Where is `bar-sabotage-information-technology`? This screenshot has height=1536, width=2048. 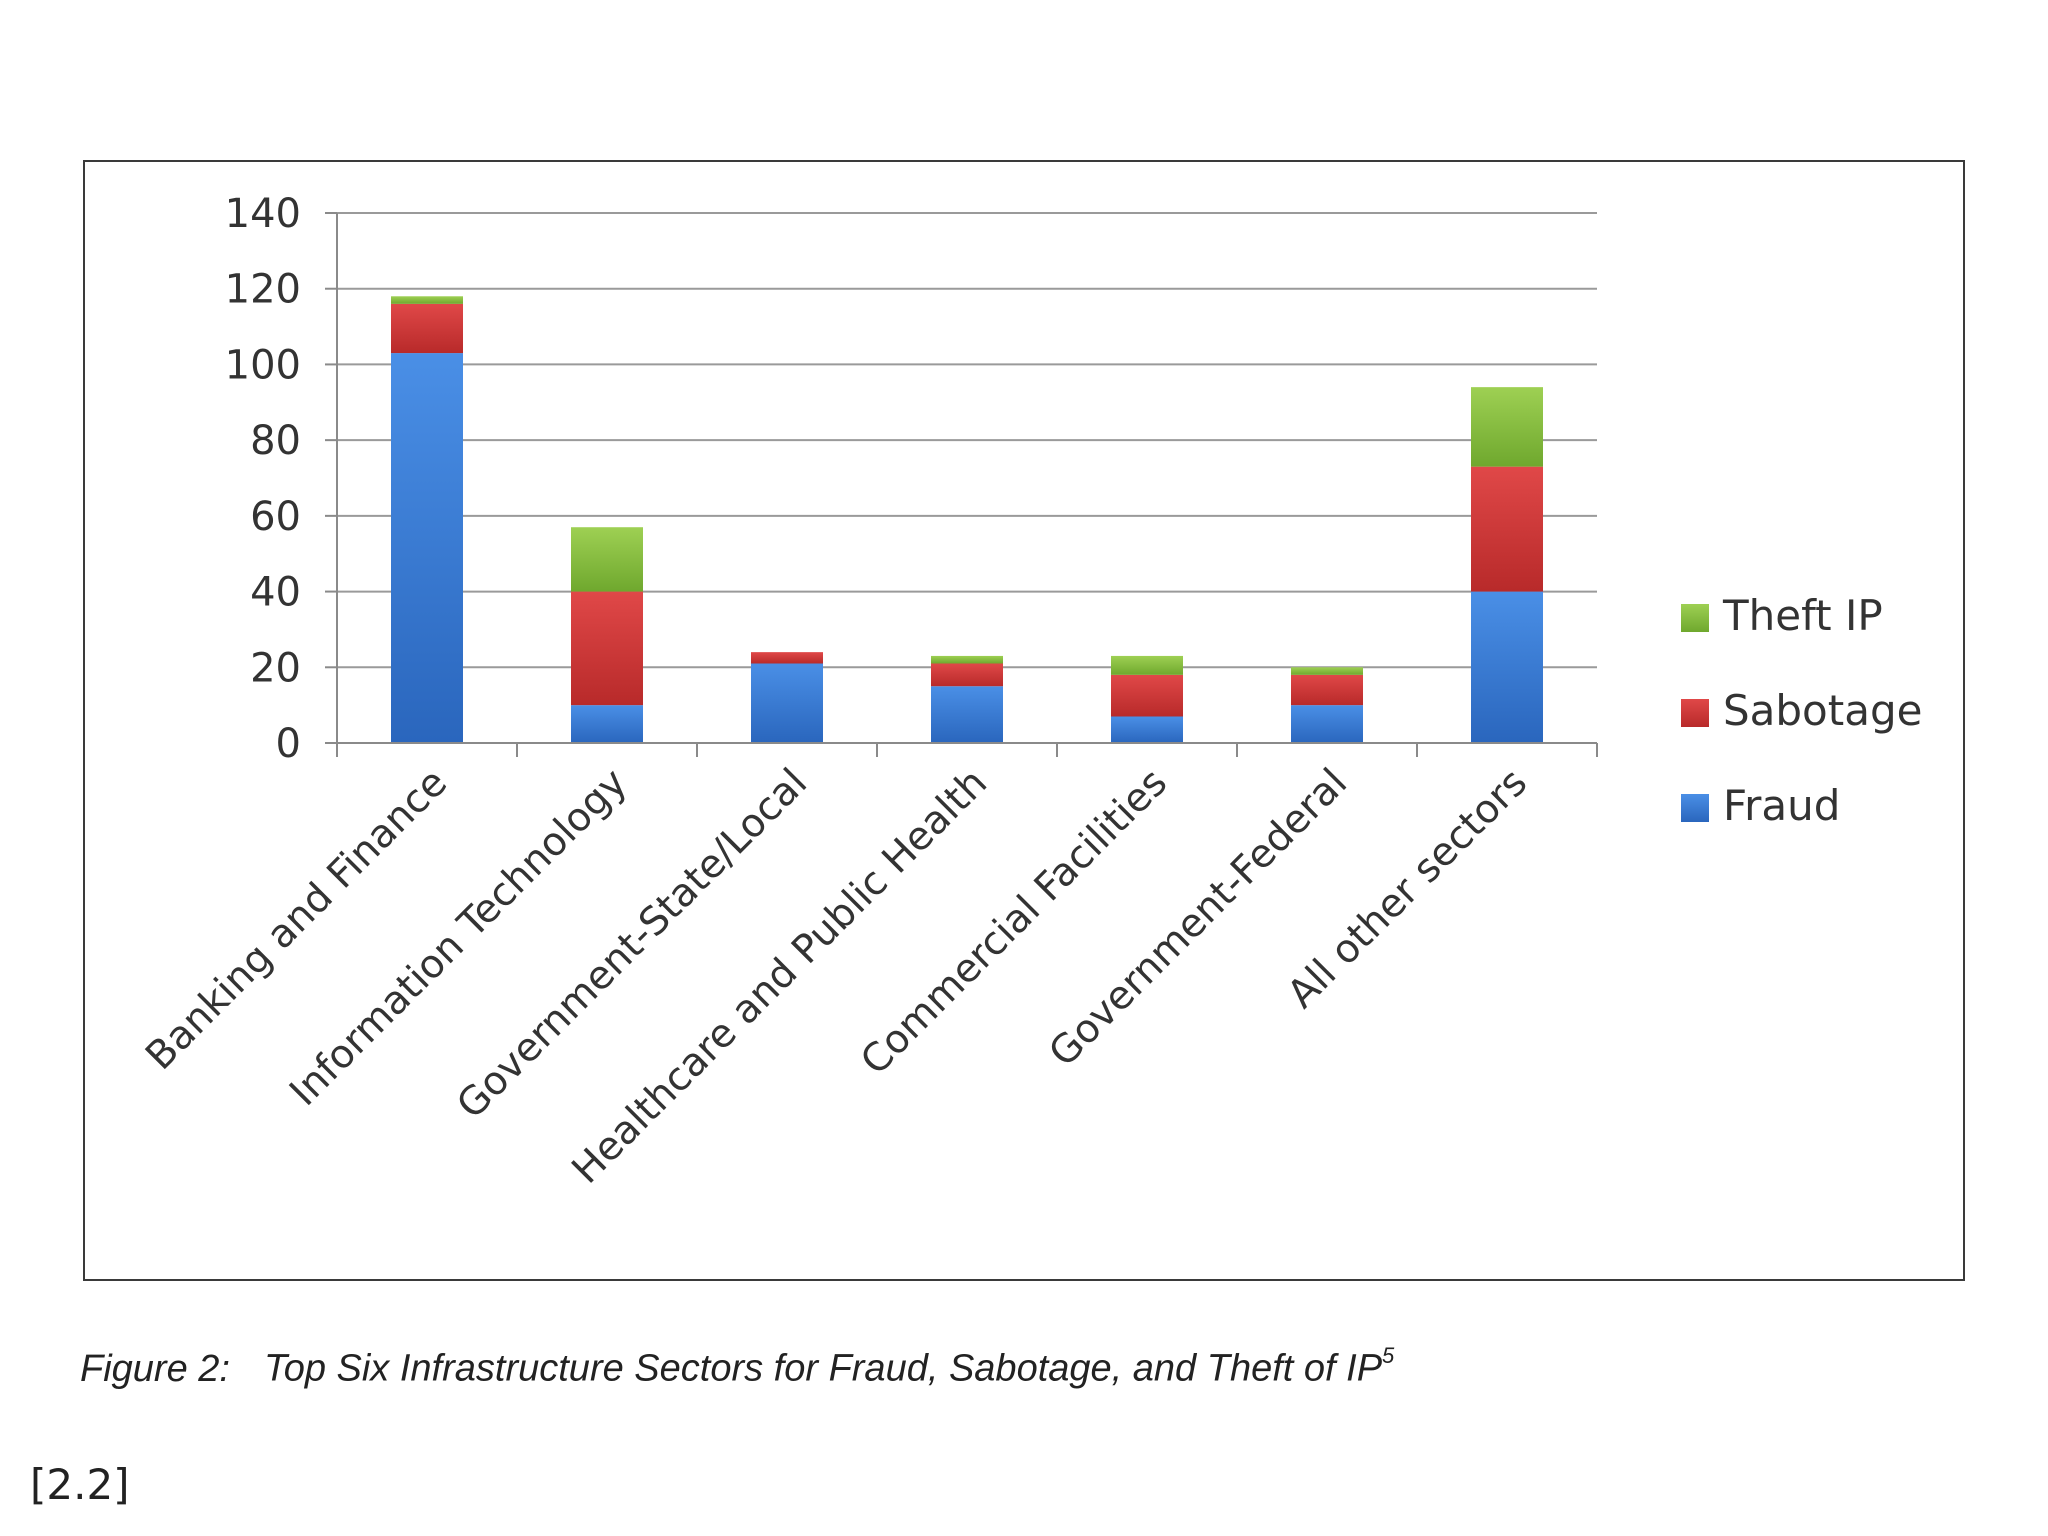 bar-sabotage-information-technology is located at coordinates (607, 648).